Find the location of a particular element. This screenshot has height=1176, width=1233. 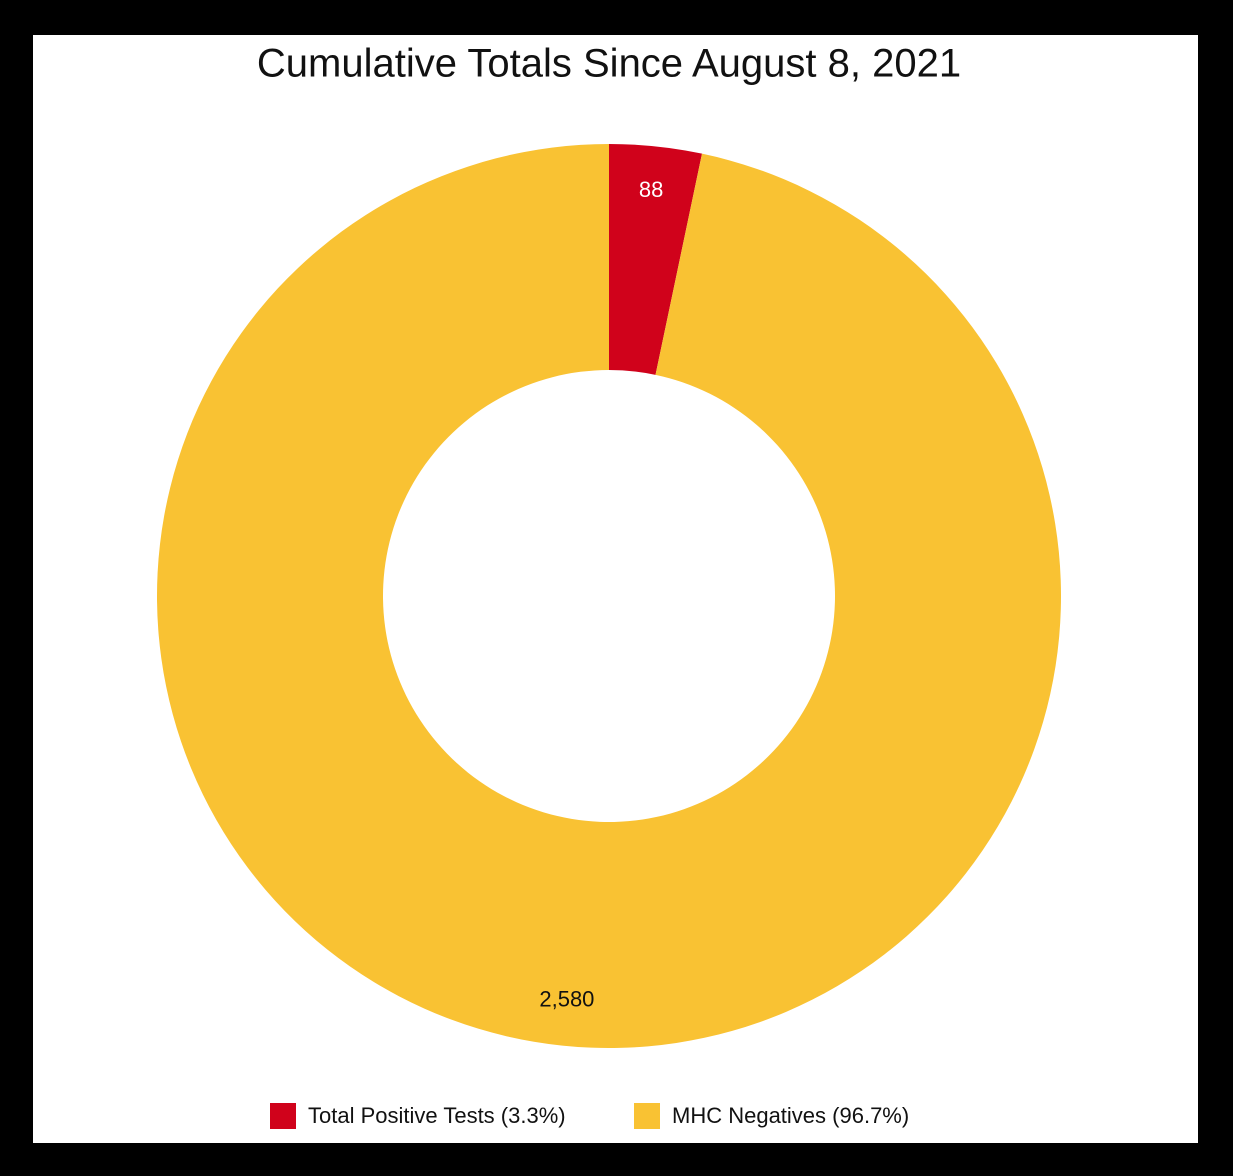

legend-label: Total Positive Tests (3.3%) is located at coordinates (437, 1115).